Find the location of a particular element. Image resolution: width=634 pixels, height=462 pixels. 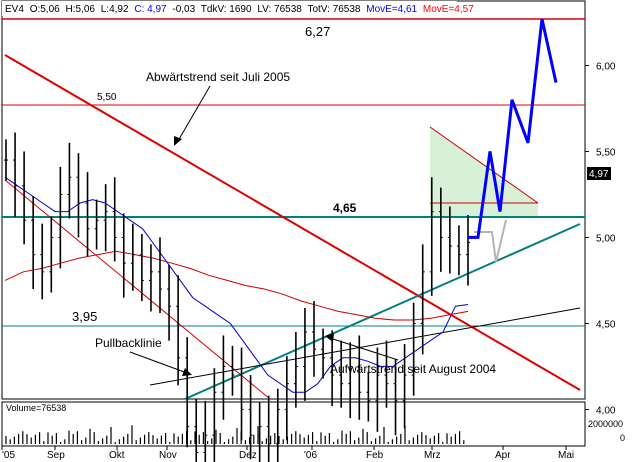

x-axis: '05 Sep Okt Nov Dez '06 Feb Mrz Apr Mai is located at coordinates (287, 453).